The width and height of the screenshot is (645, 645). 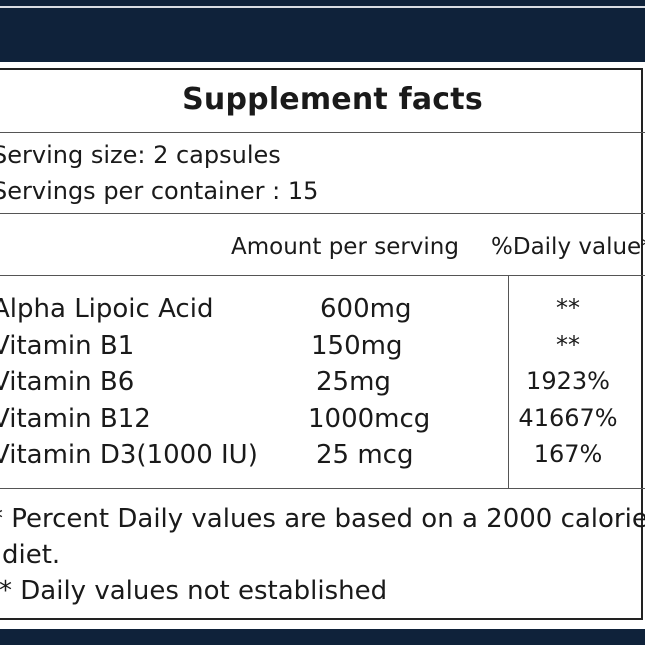 What do you see at coordinates (322, 488) in the screenshot?
I see `divider-before-footnotes` at bounding box center [322, 488].